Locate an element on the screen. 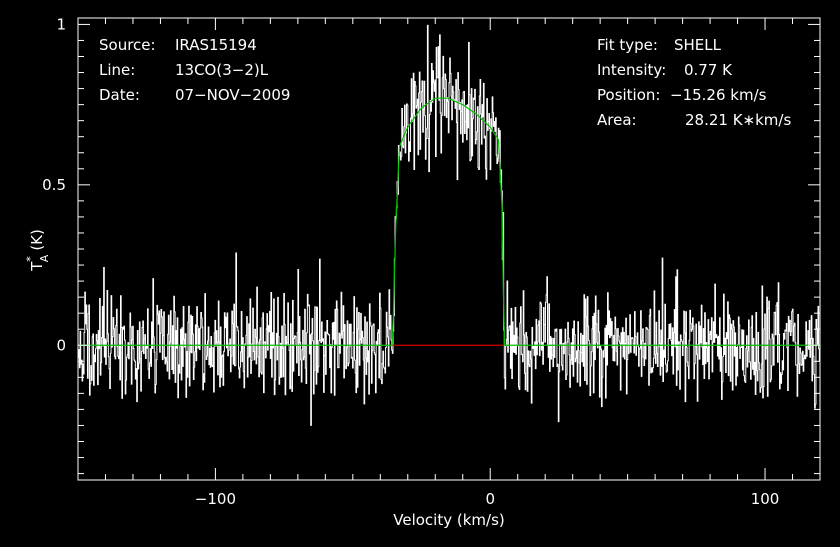 This screenshot has height=547, width=840. info-line-value: 13CO(3−2)L is located at coordinates (222, 70).